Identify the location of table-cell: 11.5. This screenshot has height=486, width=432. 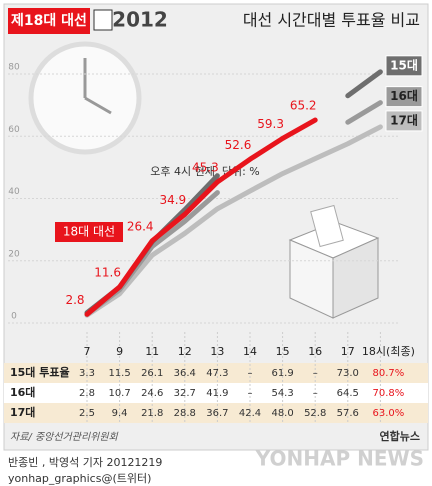
(119, 373).